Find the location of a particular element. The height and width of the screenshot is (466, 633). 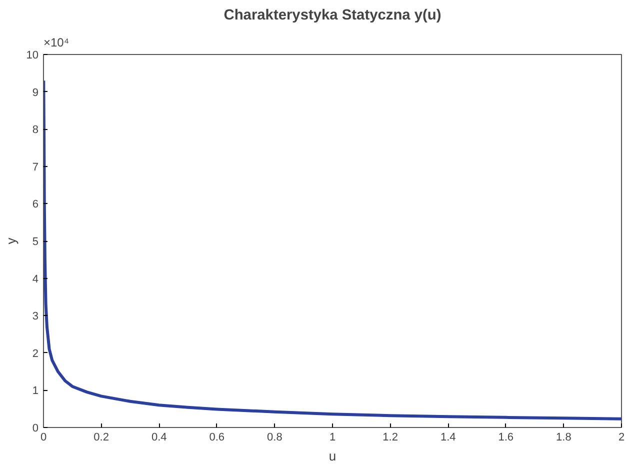

x-axis-title: u is located at coordinates (332, 456).